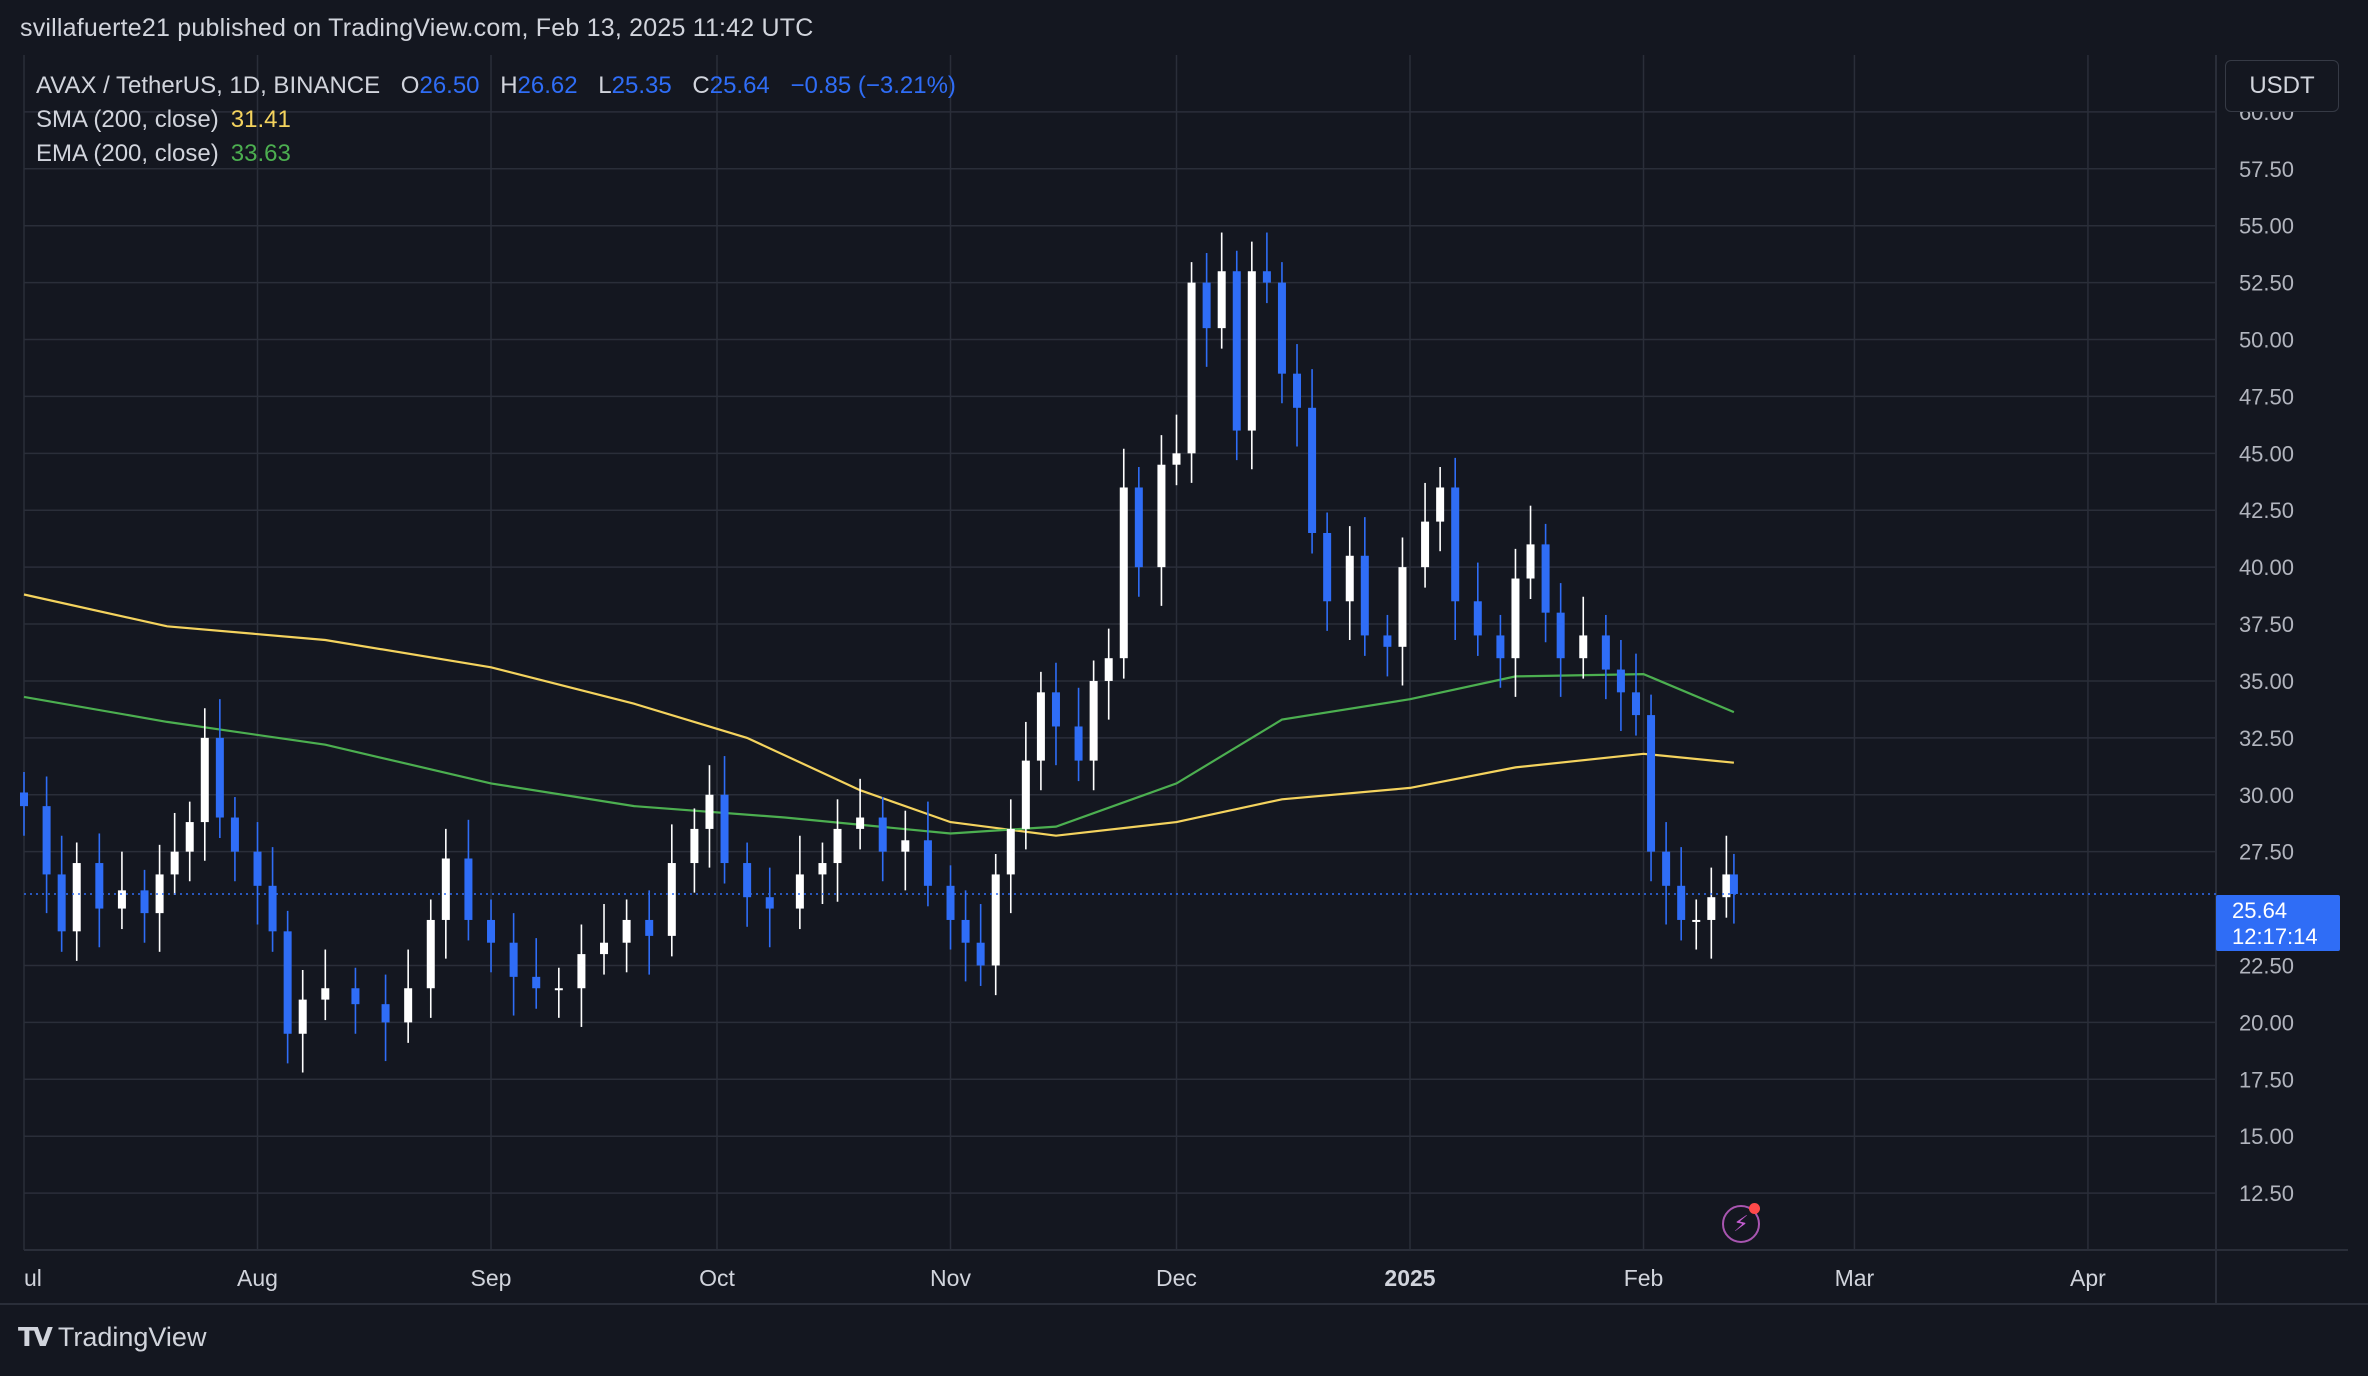 The width and height of the screenshot is (2368, 1376). What do you see at coordinates (496, 154) in the screenshot?
I see `ema-row: EMA (200, close) 33.63` at bounding box center [496, 154].